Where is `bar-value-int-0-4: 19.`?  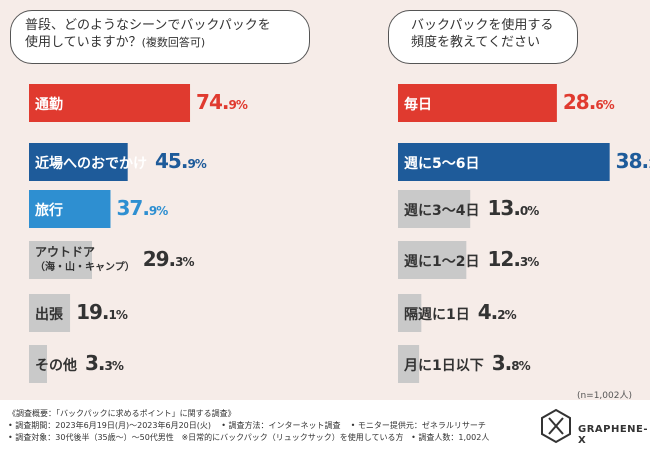 bar-value-int-0-4: 19. is located at coordinates (92, 312).